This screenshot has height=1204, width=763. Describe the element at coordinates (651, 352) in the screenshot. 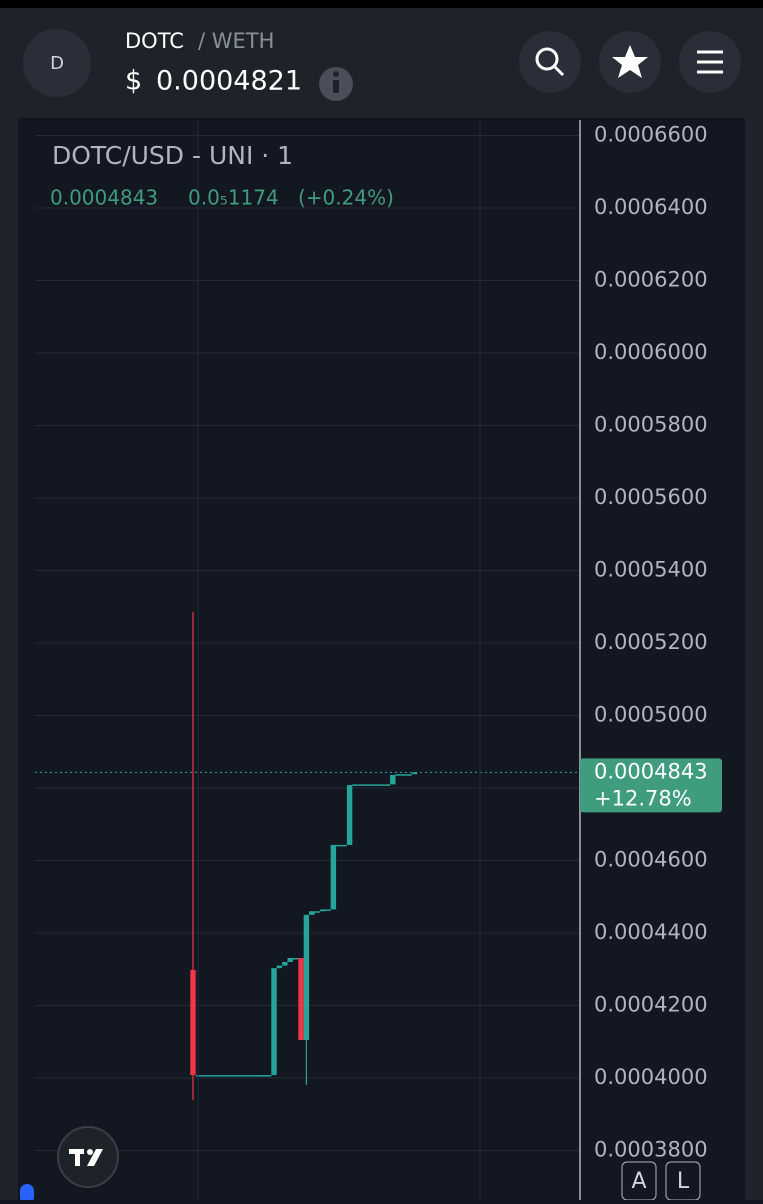

I see `y-tick-label: 0.0006000` at that location.